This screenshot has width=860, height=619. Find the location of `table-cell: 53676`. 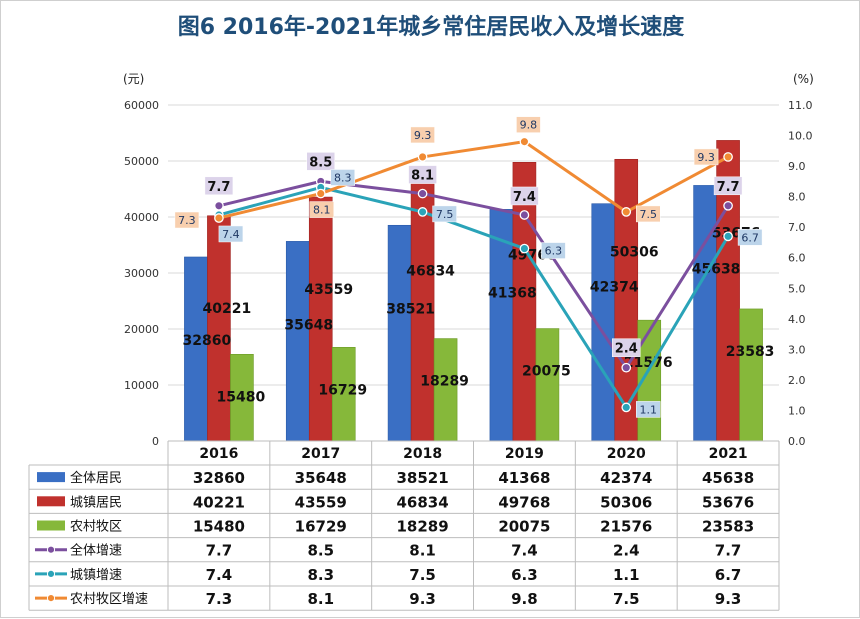

table-cell: 53676 is located at coordinates (728, 502).